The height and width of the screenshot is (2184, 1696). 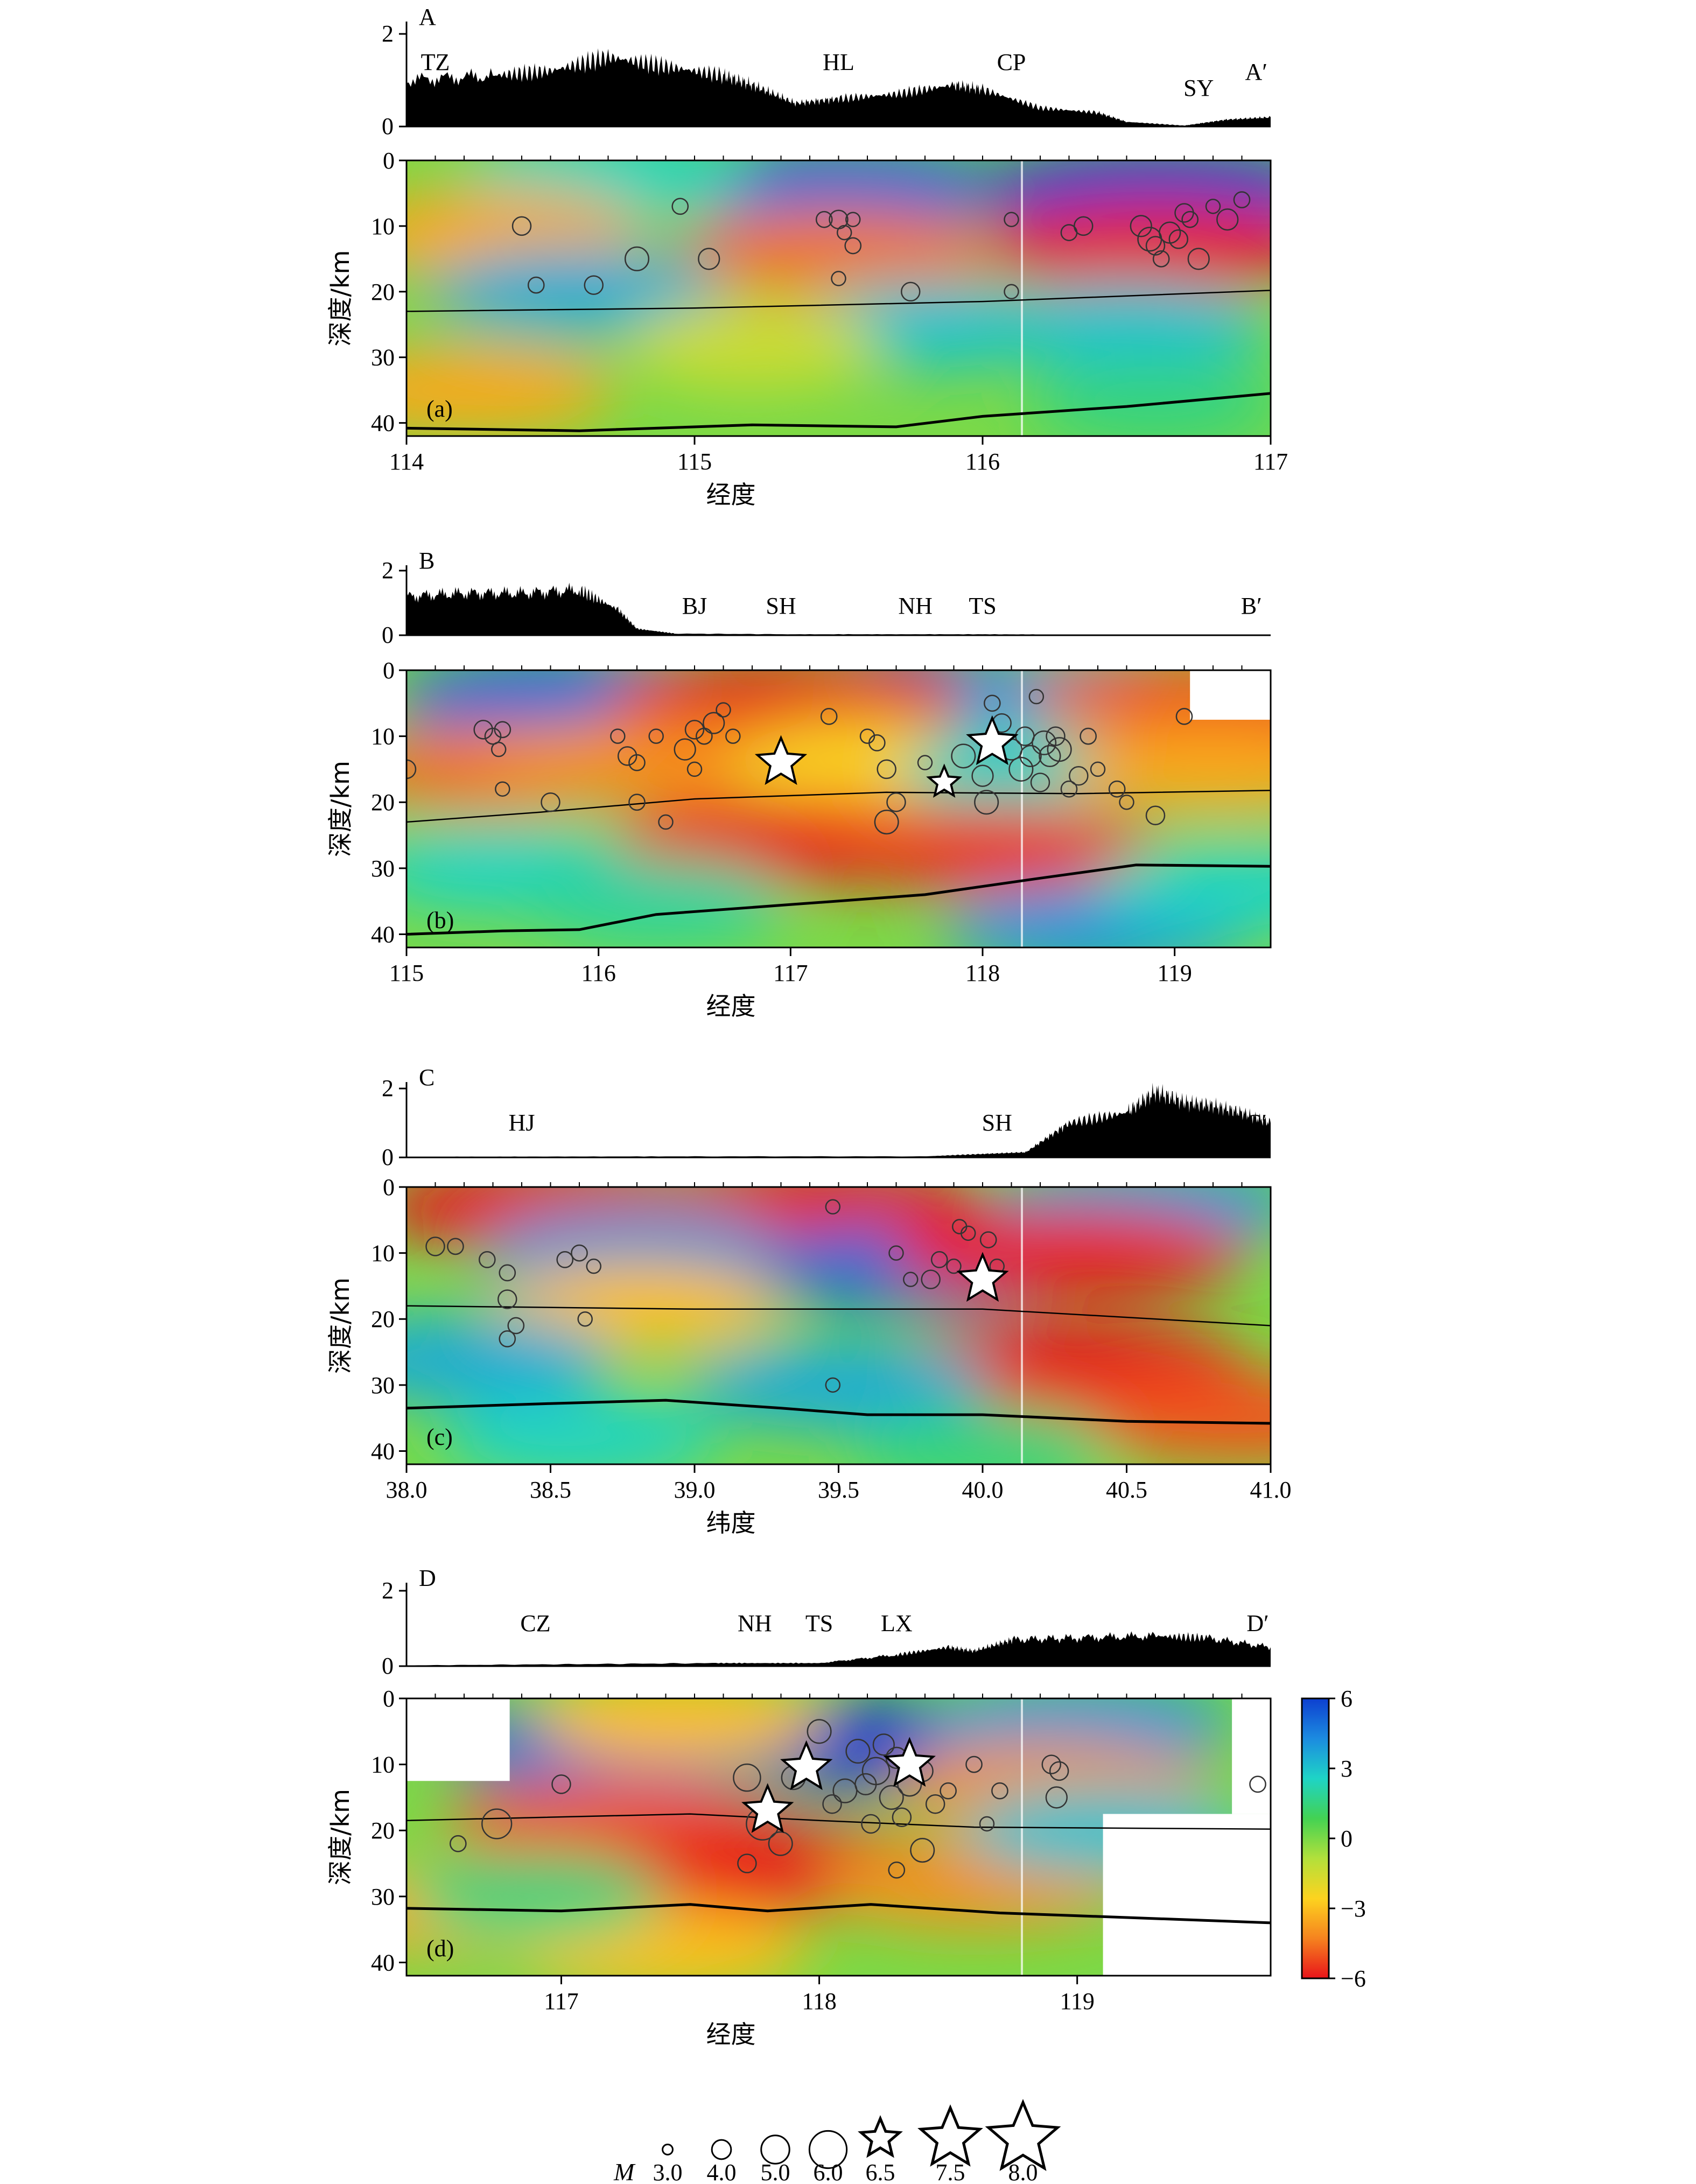 What do you see at coordinates (829, 2171) in the screenshot?
I see `legend-label: 6.0` at bounding box center [829, 2171].